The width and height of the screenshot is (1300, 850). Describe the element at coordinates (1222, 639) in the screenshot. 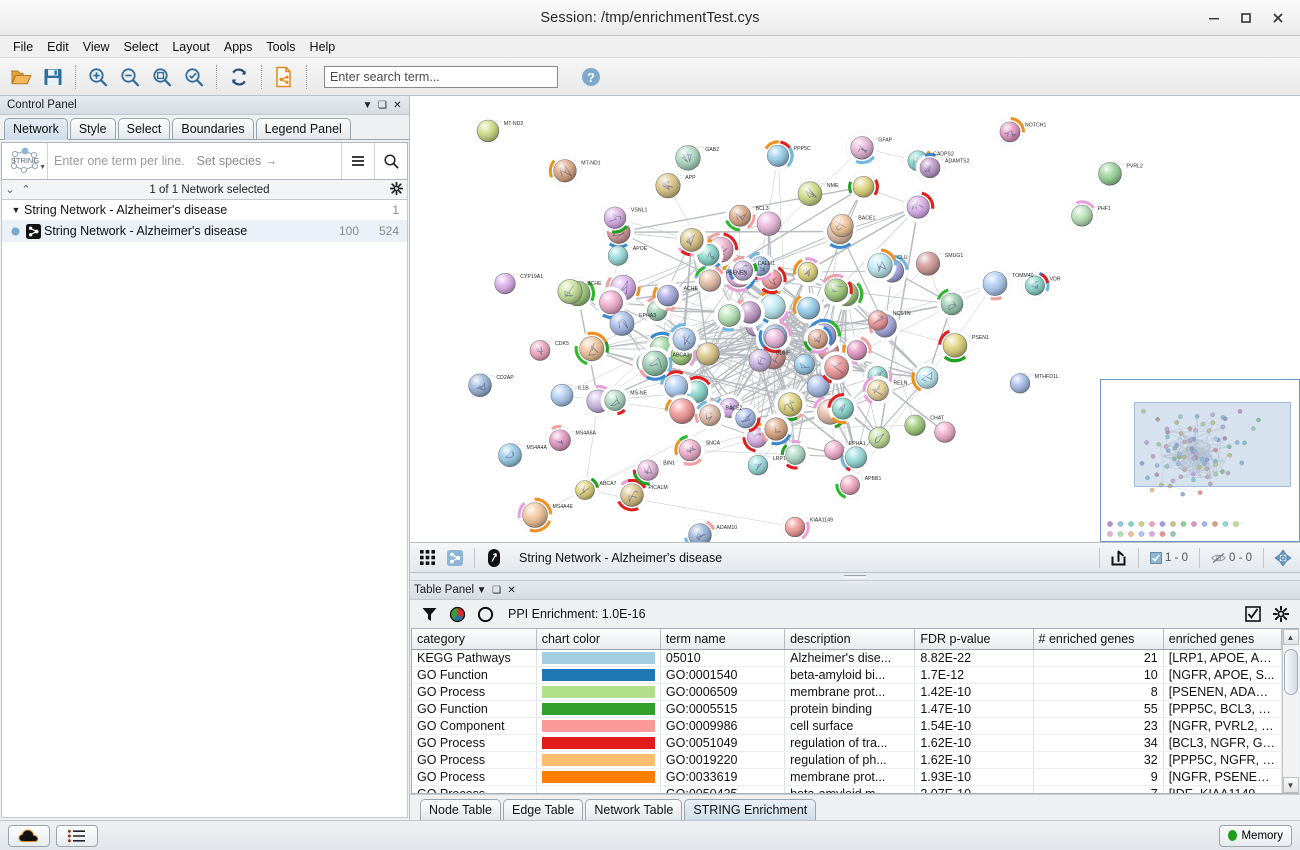

I see `column-header-enriched-genes: enriched genes` at that location.